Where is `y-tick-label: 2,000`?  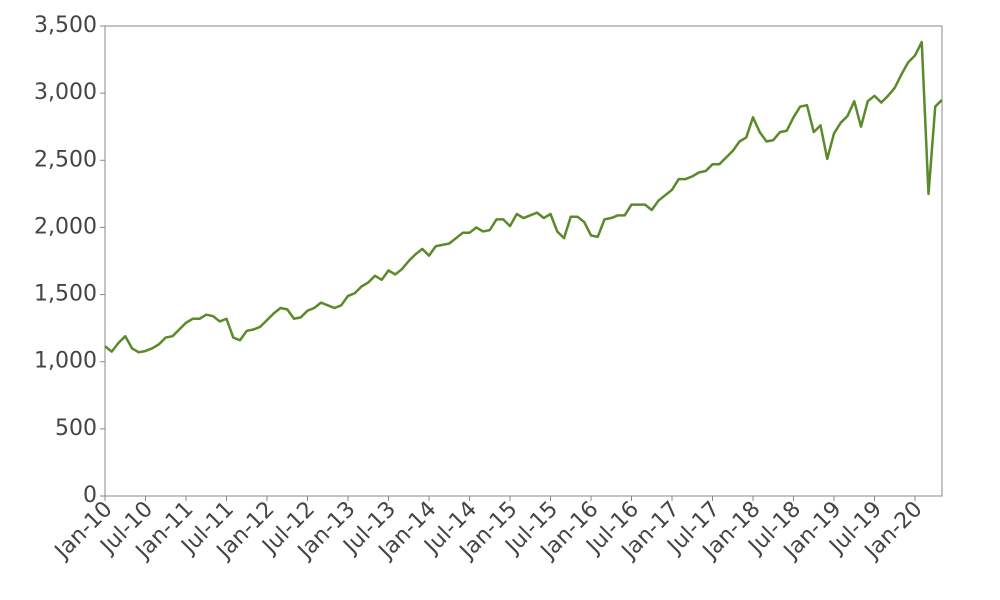
y-tick-label: 2,000 is located at coordinates (65, 226).